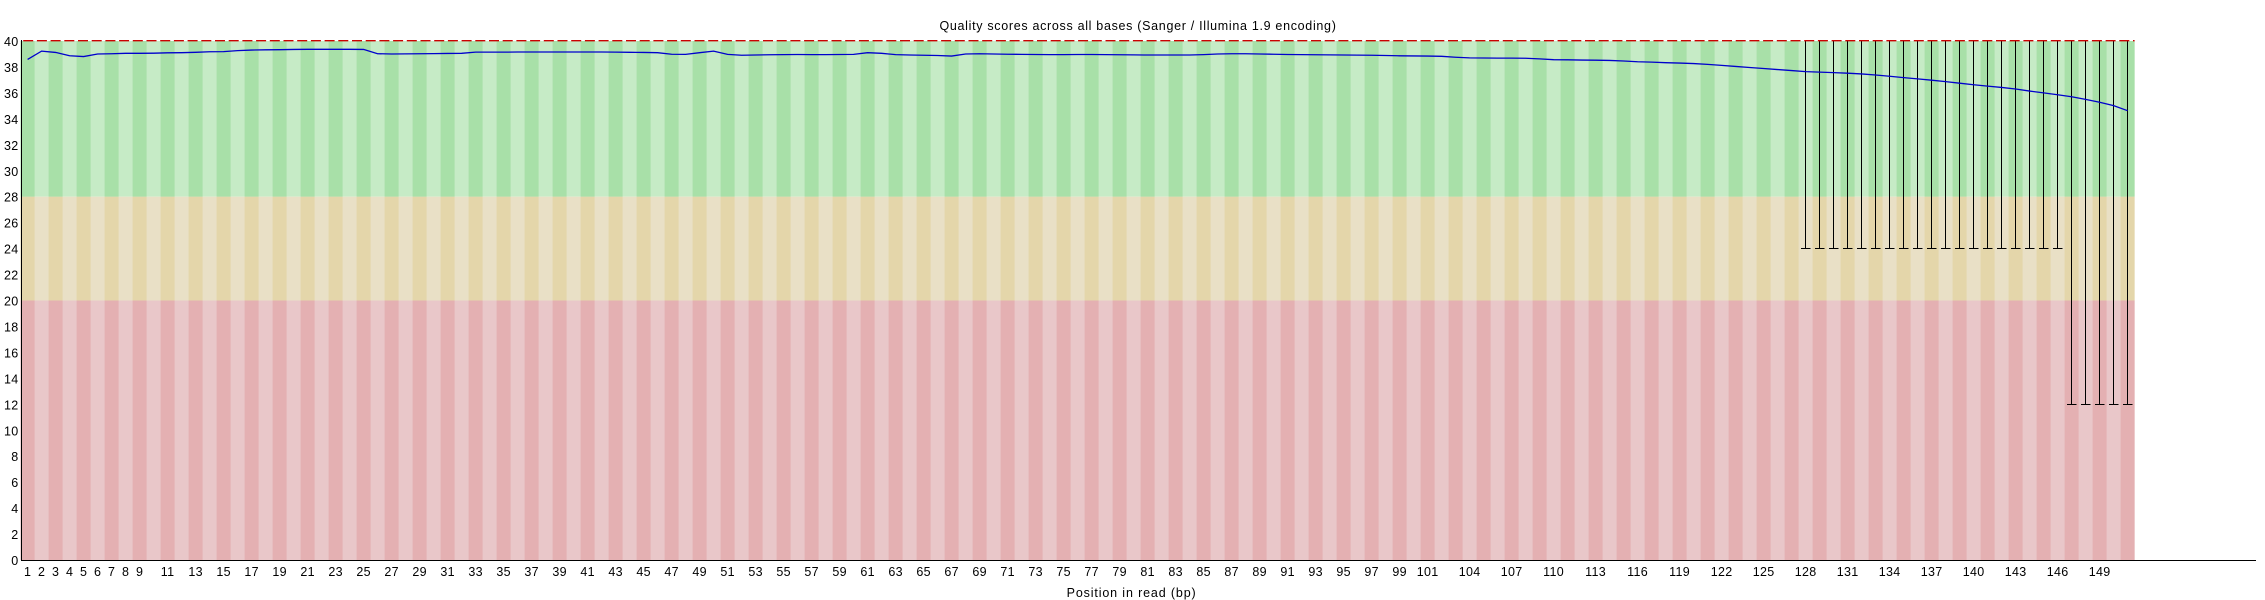 Image resolution: width=2265 pixels, height=600 pixels. I want to click on svg-text: 45, so click(643, 572).